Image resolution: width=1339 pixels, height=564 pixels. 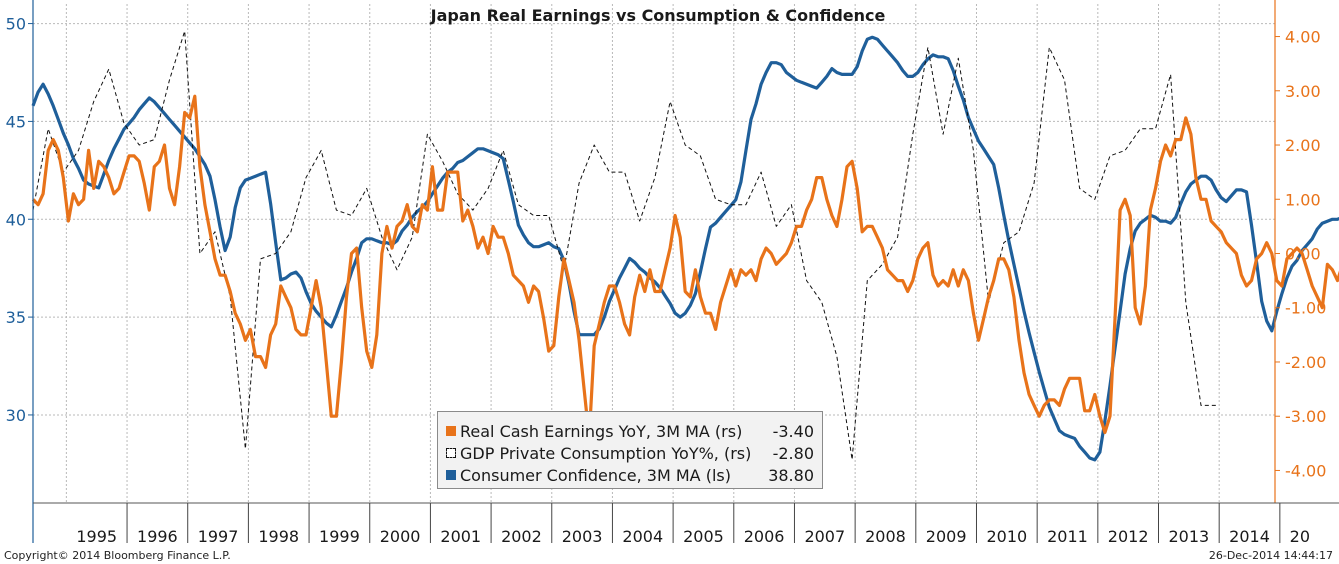 What do you see at coordinates (1305, 362) in the screenshot?
I see `right-tick-label: -2.00` at bounding box center [1305, 362].